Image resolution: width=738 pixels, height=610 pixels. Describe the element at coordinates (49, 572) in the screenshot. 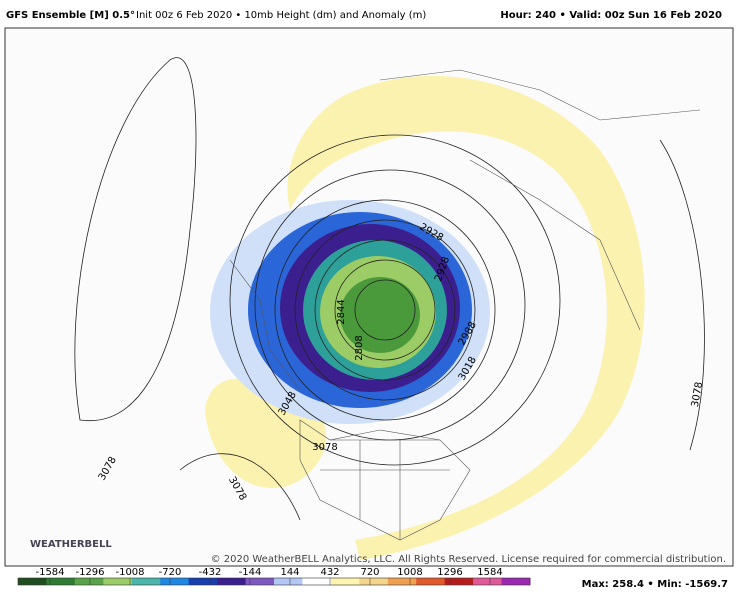

I see `colorbar-tick-label: -1584` at that location.